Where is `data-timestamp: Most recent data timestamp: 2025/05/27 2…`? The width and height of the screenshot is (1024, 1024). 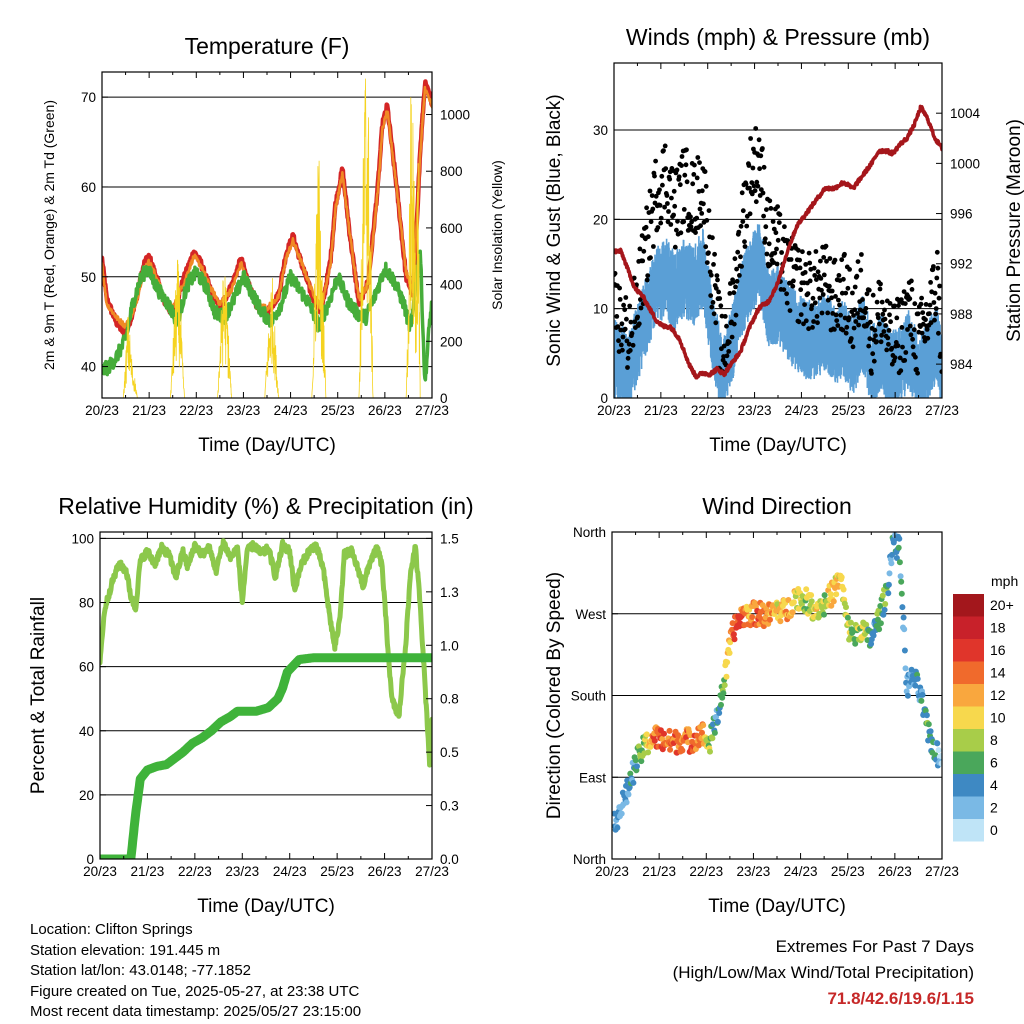
data-timestamp: Most recent data timestamp: 2025/05/27 2… is located at coordinates (196, 1011).